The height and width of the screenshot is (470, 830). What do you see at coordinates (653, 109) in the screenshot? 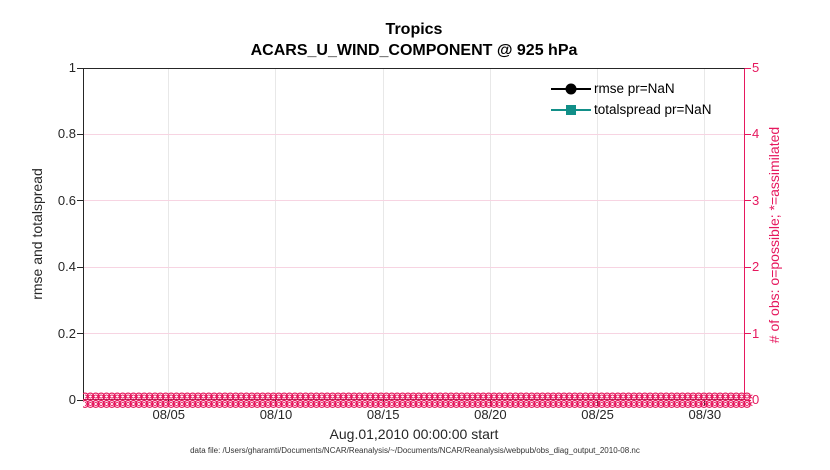
I see `legend-label-totalspread: totalspread pr=NaN` at bounding box center [653, 109].